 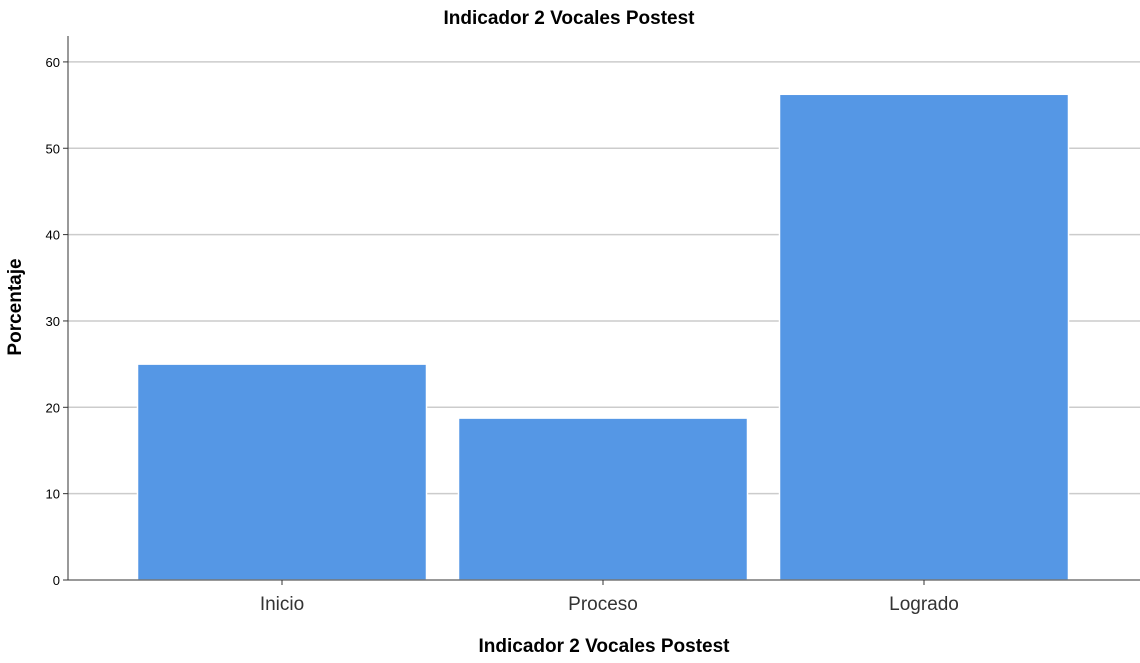 What do you see at coordinates (56, 580) in the screenshot?
I see `y-tick-label: 0` at bounding box center [56, 580].